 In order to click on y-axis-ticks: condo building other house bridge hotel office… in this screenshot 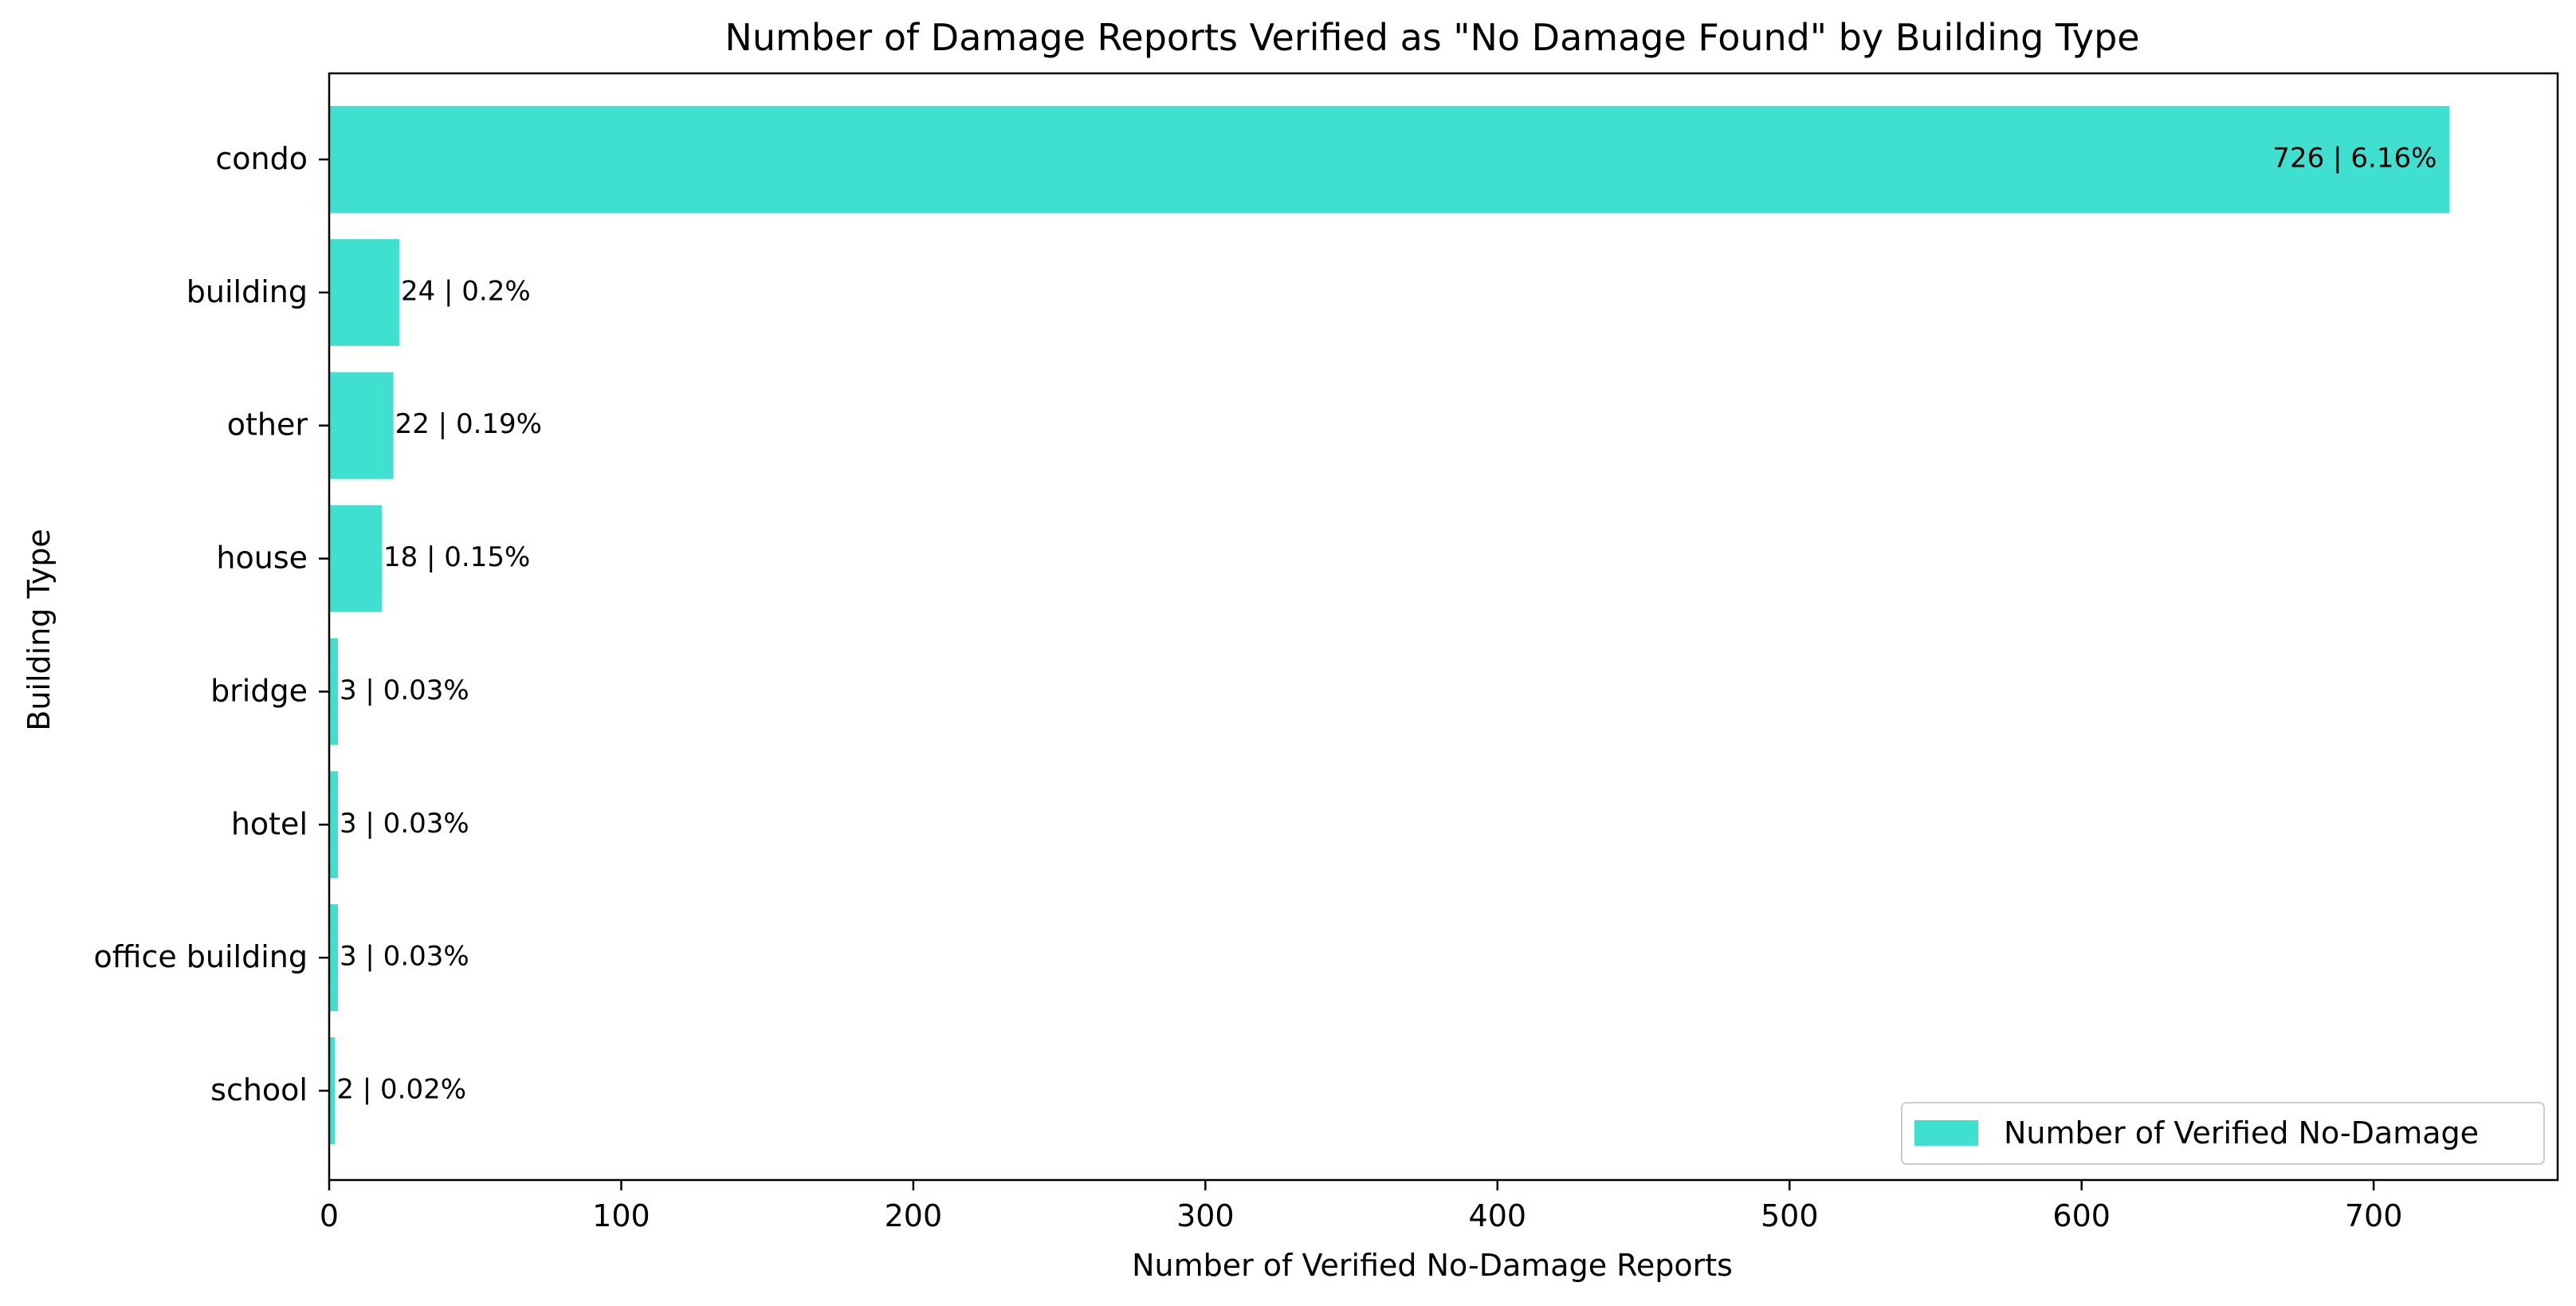, I will do `click(211, 624)`.